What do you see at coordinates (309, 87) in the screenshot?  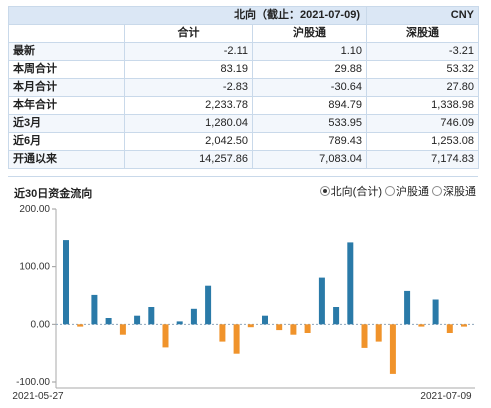 I see `cell-shanghai: -30.64` at bounding box center [309, 87].